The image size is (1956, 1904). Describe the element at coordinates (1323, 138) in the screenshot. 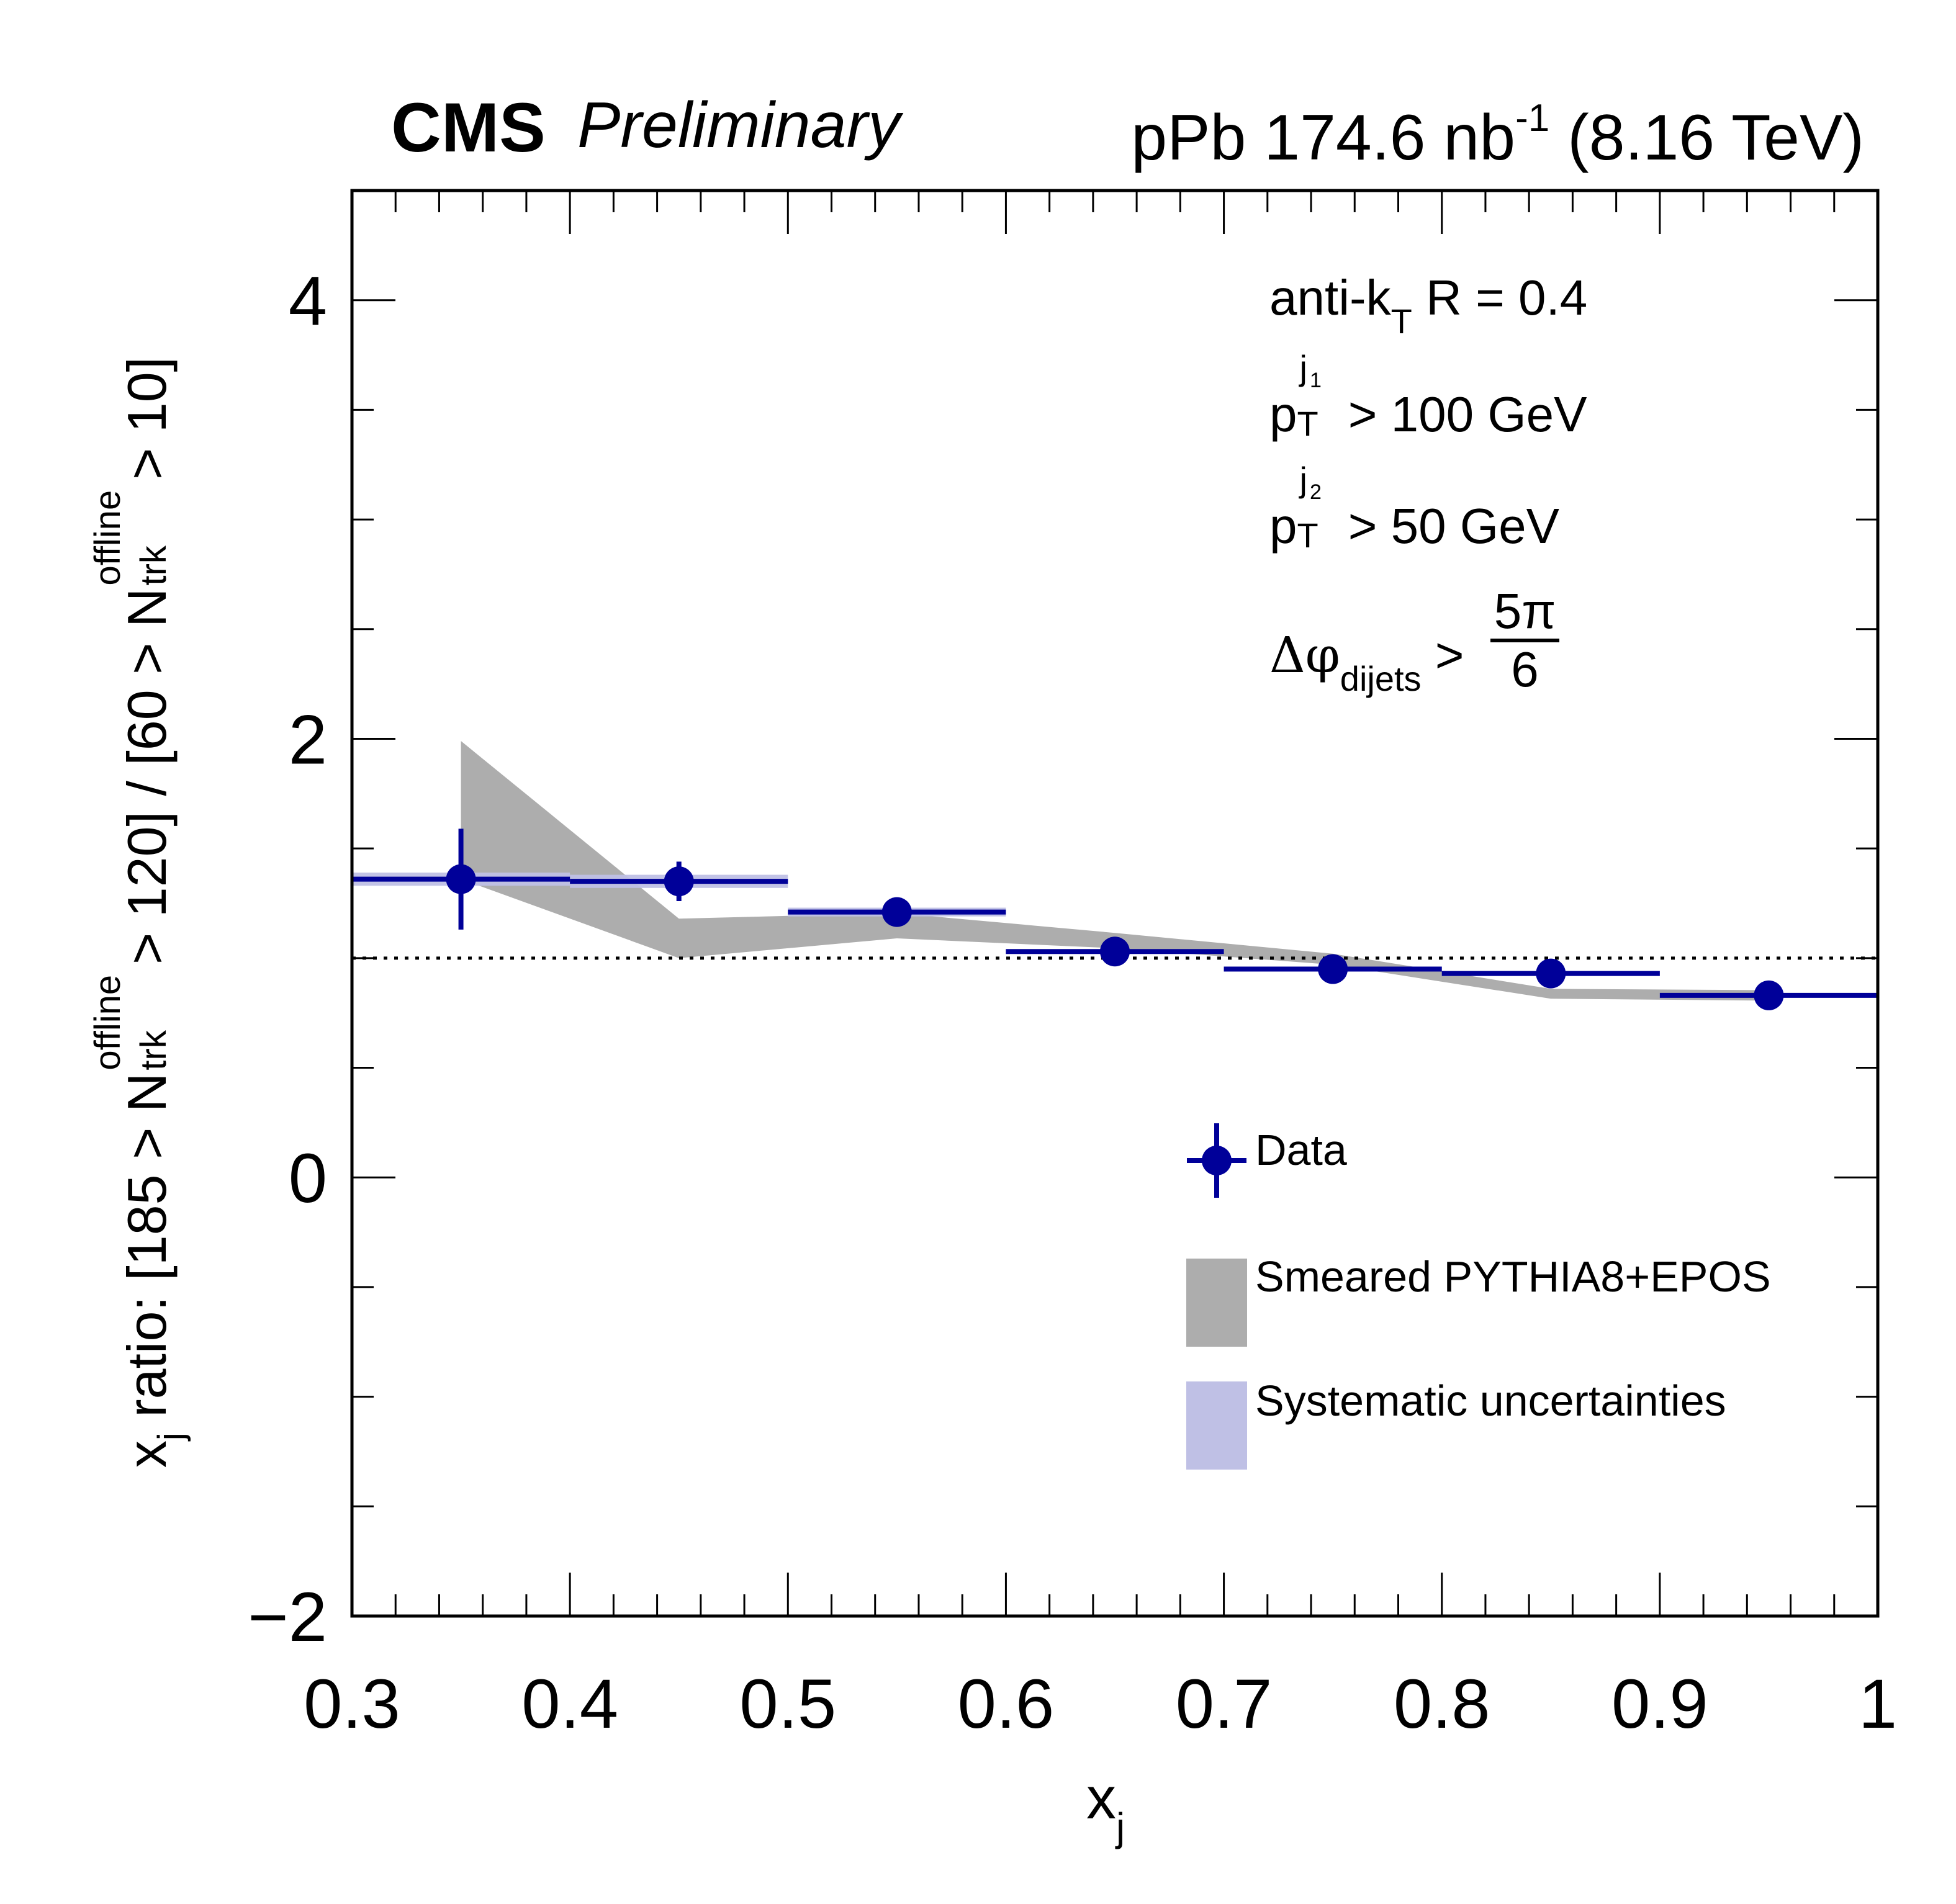

I see `lumi-prefix: pPb 174.6 nb` at that location.